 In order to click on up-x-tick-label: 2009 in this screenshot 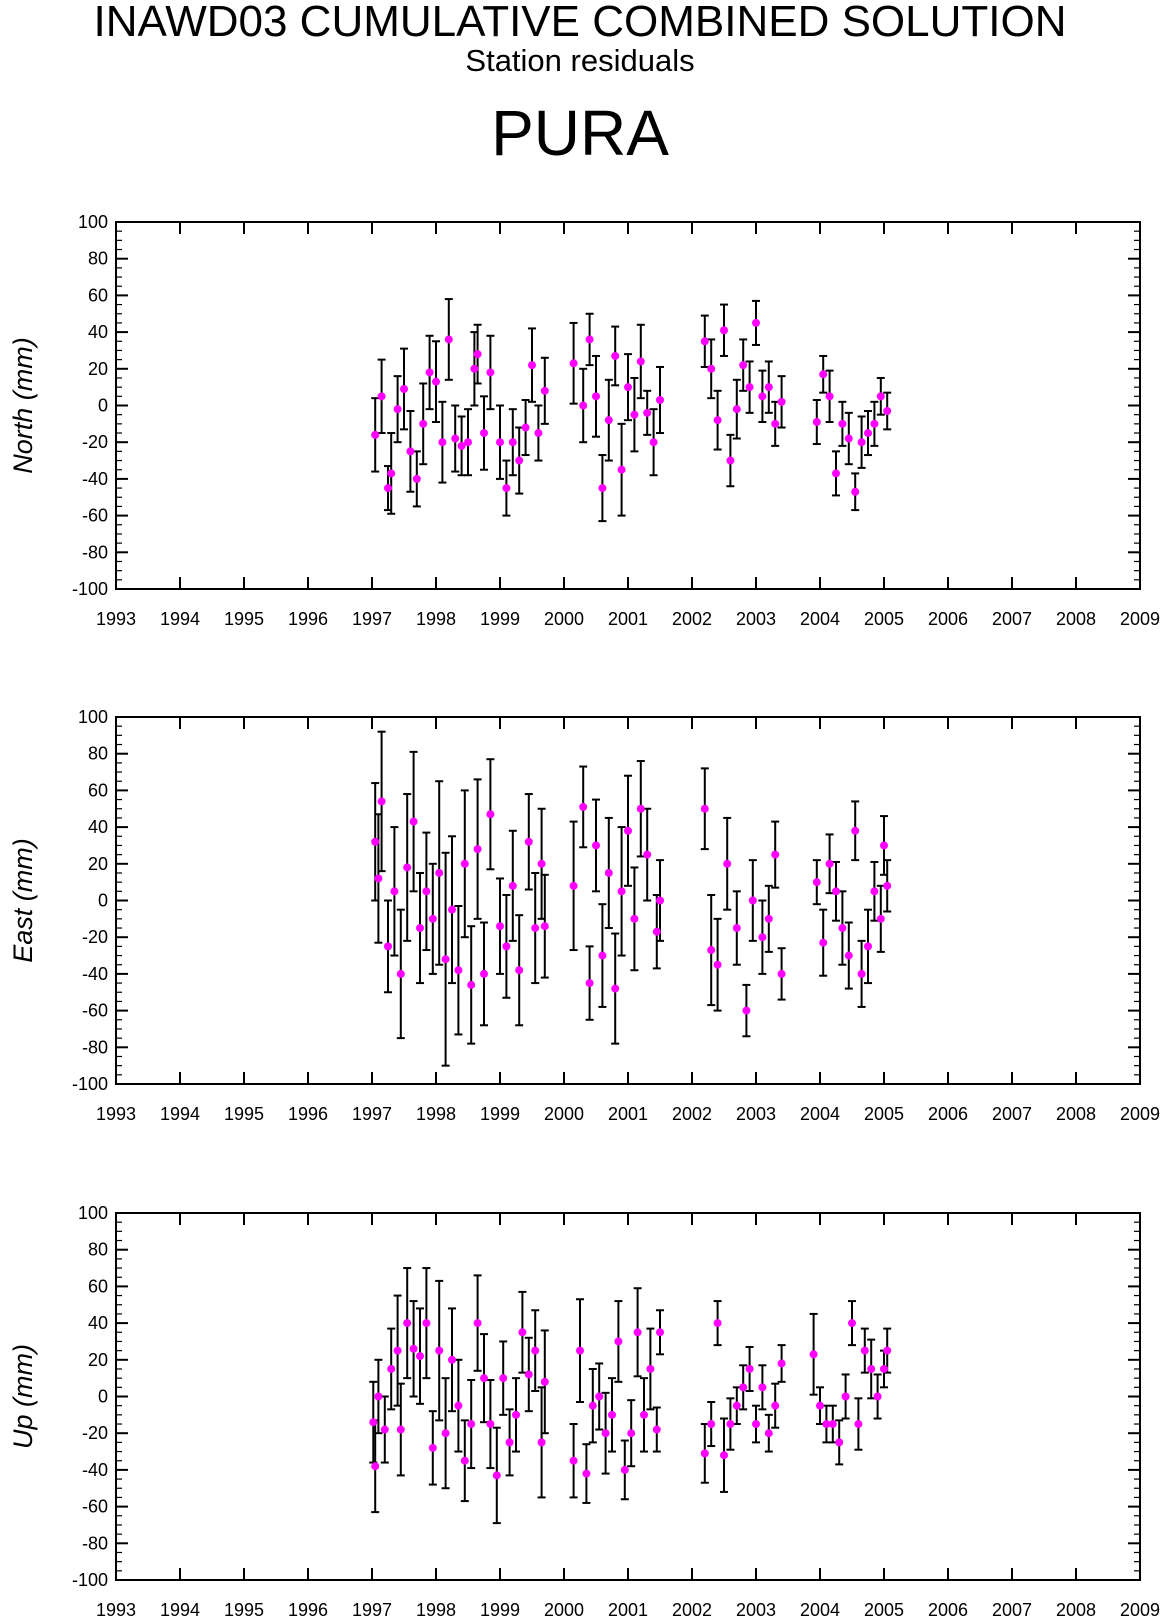, I will do `click(1140, 1610)`.